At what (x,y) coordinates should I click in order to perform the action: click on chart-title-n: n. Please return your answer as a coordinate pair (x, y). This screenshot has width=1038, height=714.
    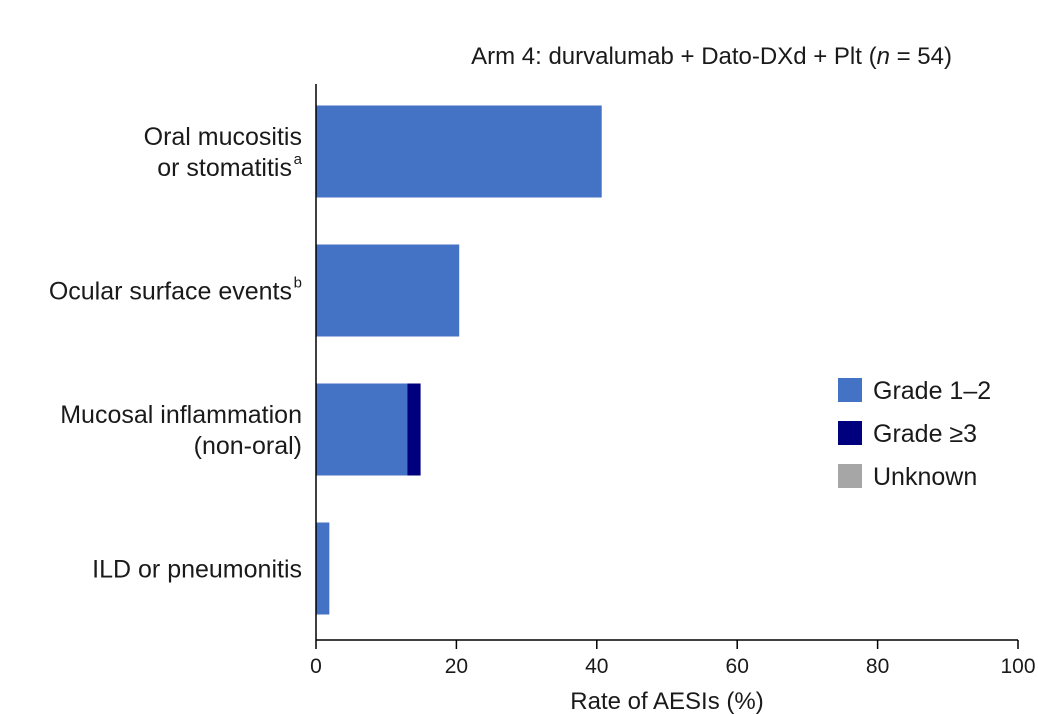
    Looking at the image, I should click on (883, 56).